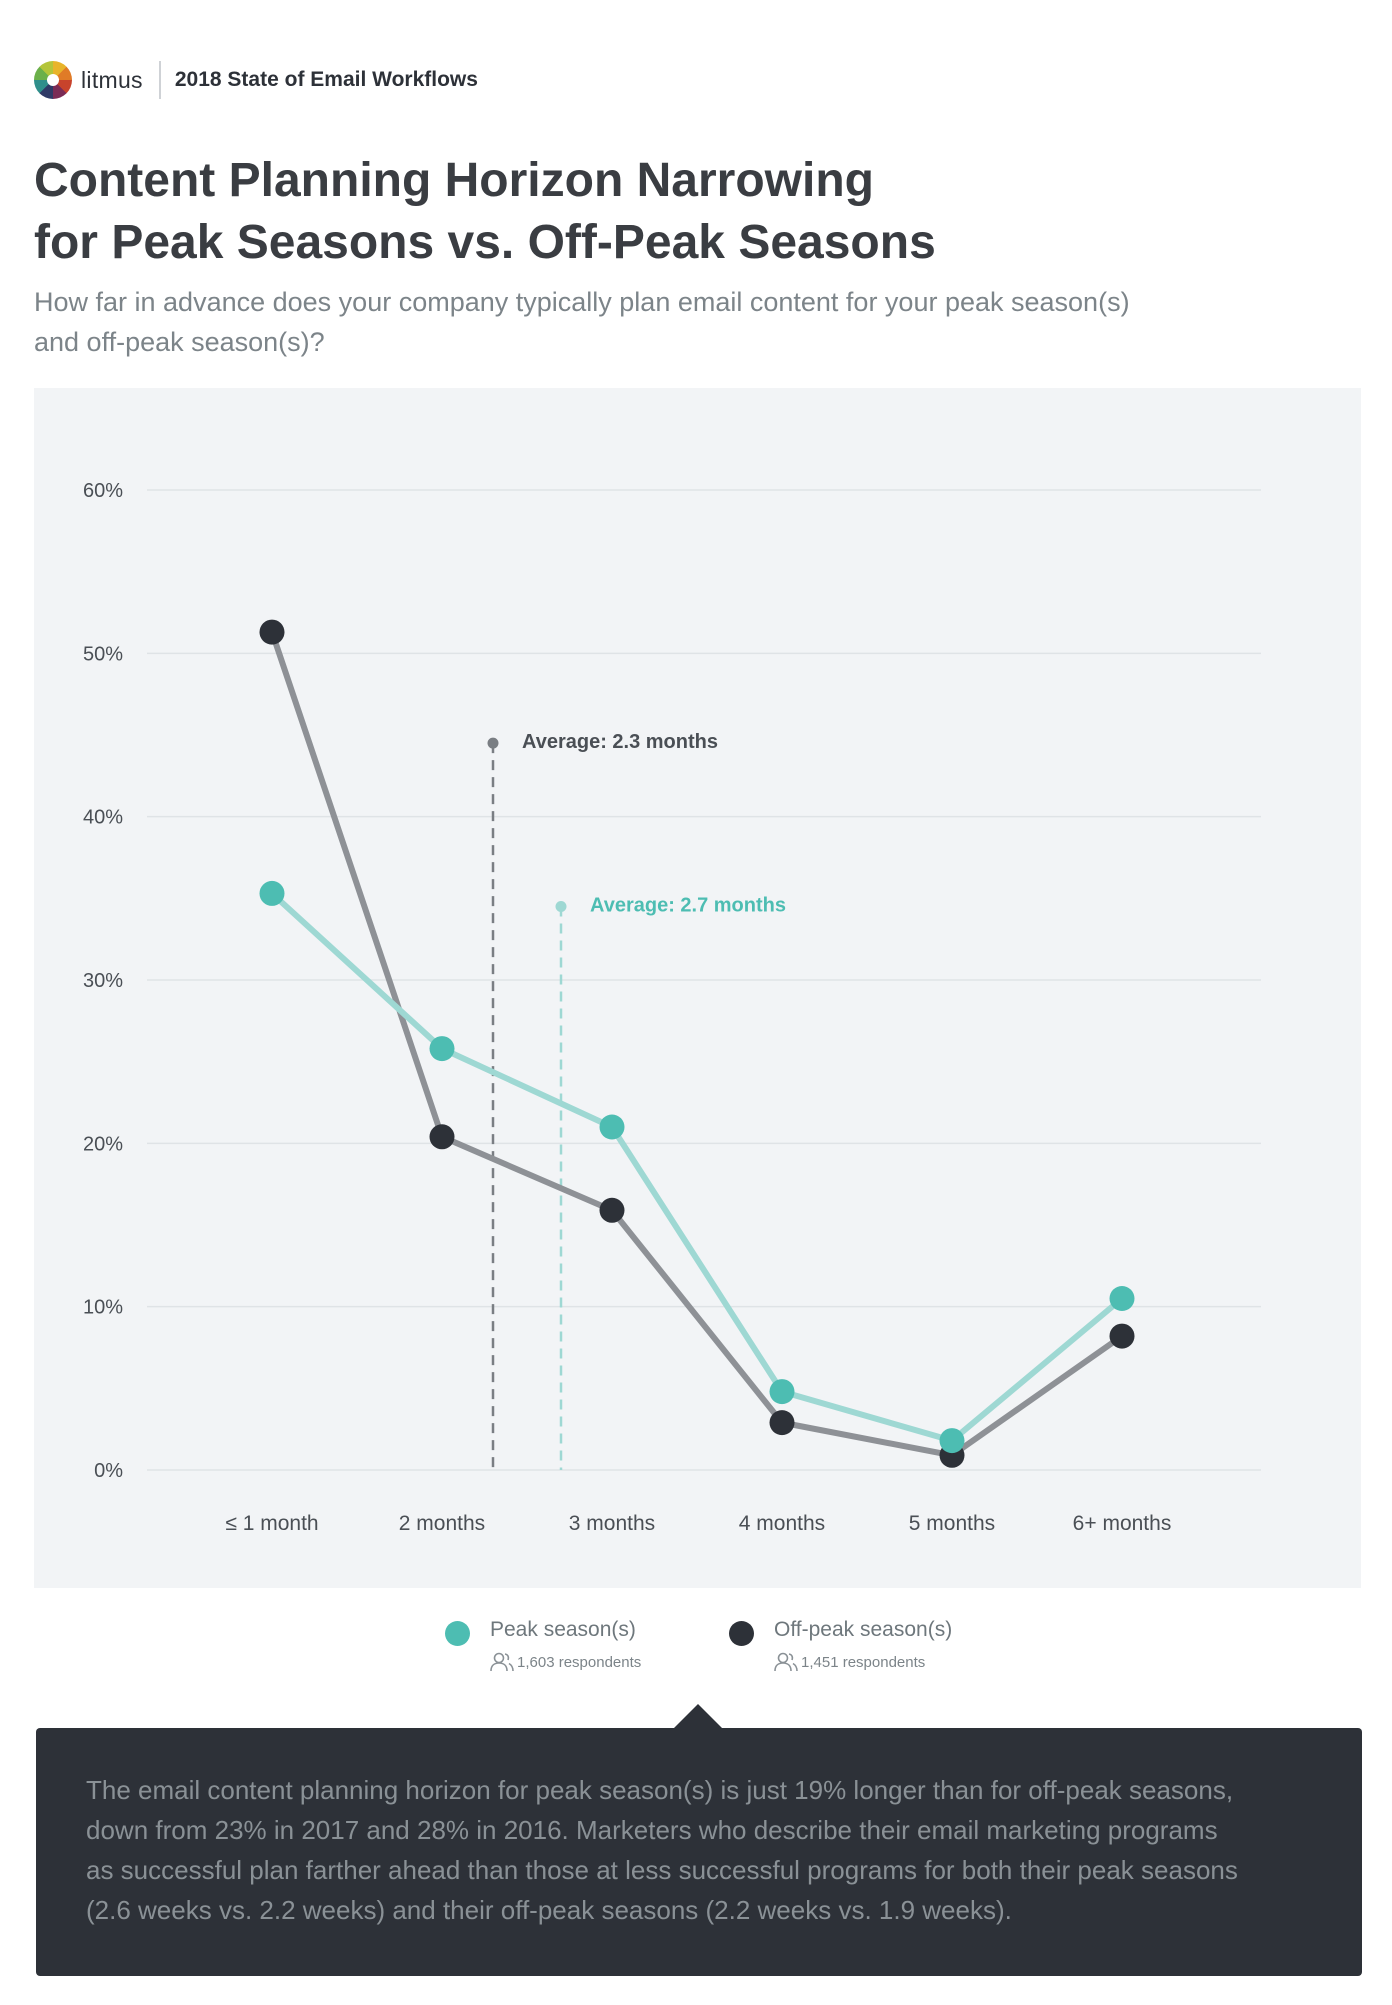  What do you see at coordinates (271, 1523) in the screenshot?
I see `x-tick-label: ≤ 1 month` at bounding box center [271, 1523].